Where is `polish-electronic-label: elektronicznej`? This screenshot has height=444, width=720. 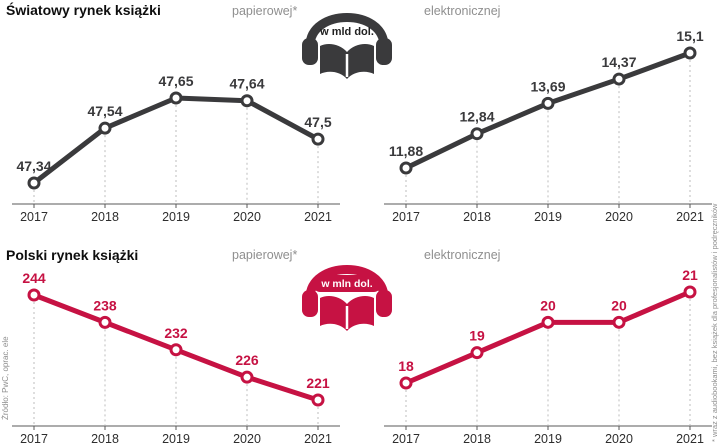
polish-electronic-label: elektronicznej is located at coordinates (462, 255).